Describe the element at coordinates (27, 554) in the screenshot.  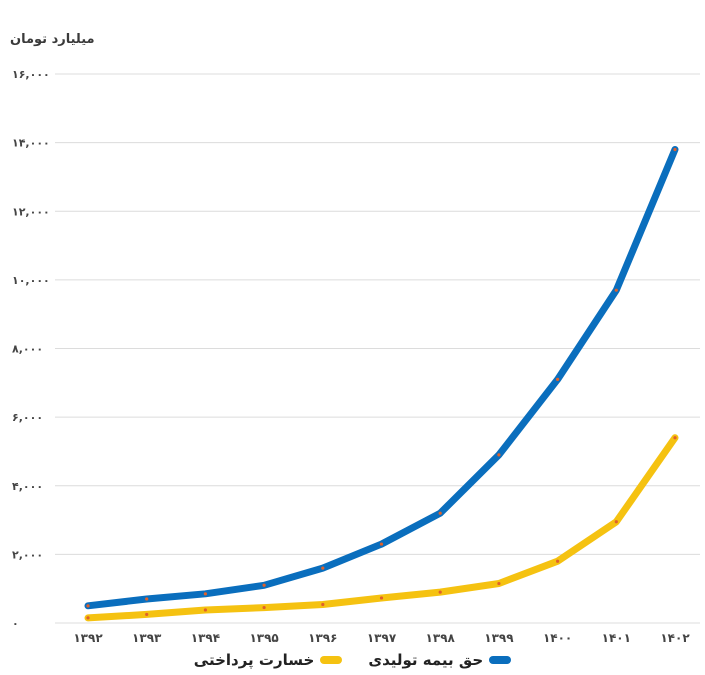
I see `y-tick-label: ۲,۰۰۰` at that location.